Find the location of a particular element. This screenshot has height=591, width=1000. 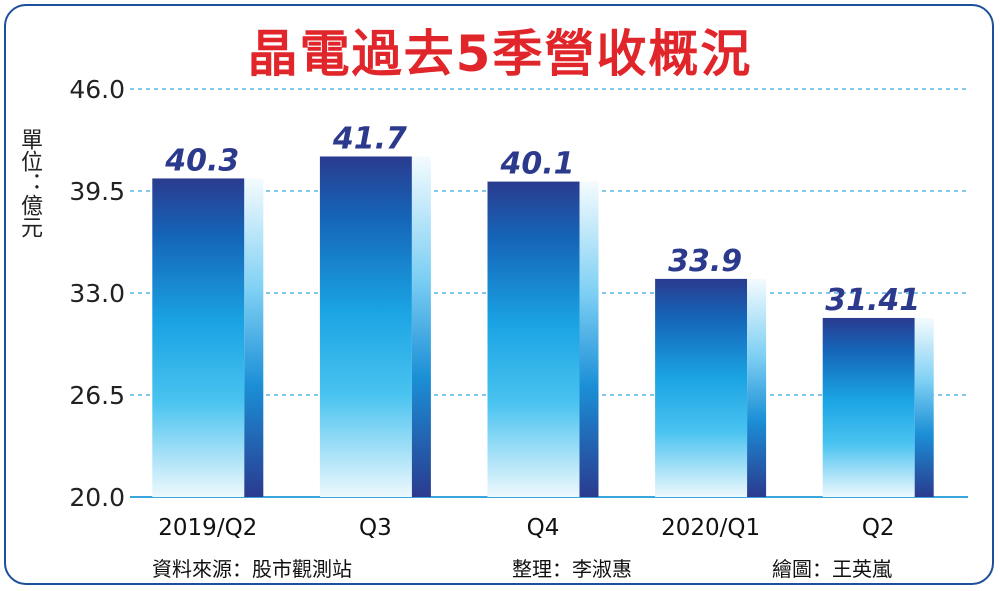

bar-value-label: 40.3 is located at coordinates (201, 160).